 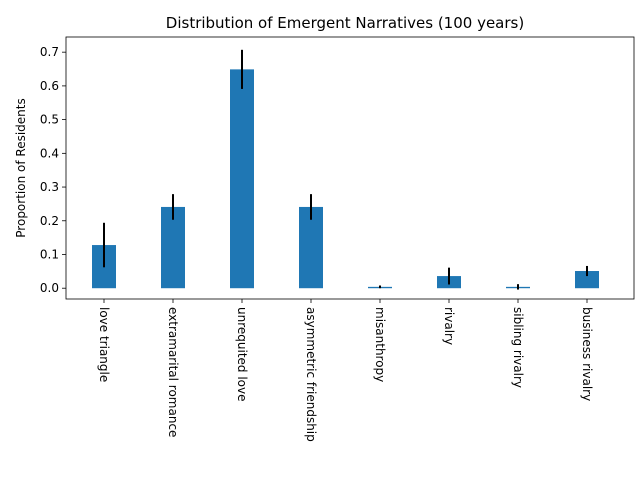 What do you see at coordinates (587, 354) in the screenshot?
I see `x-tick-label: business rivalry` at bounding box center [587, 354].